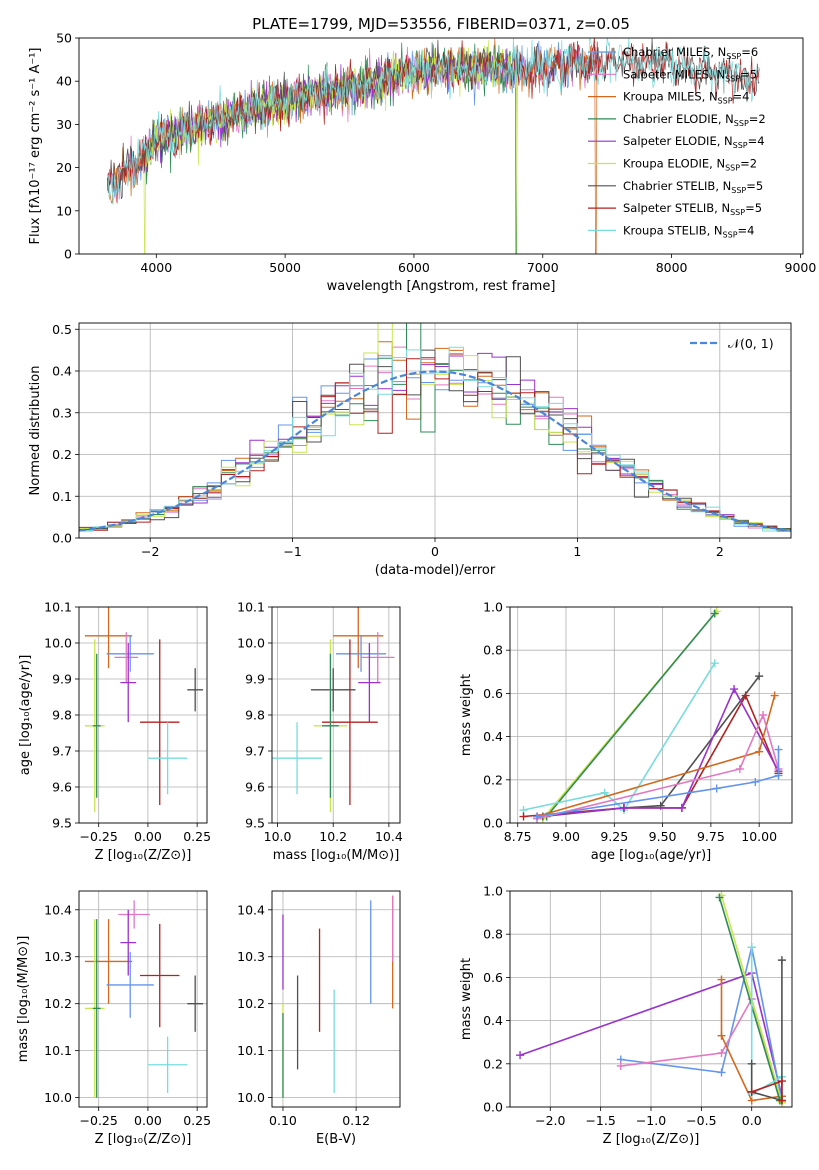 This screenshot has height=1170, width=819. What do you see at coordinates (333, 836) in the screenshot?
I see `x-tick-label: 10.2` at bounding box center [333, 836].